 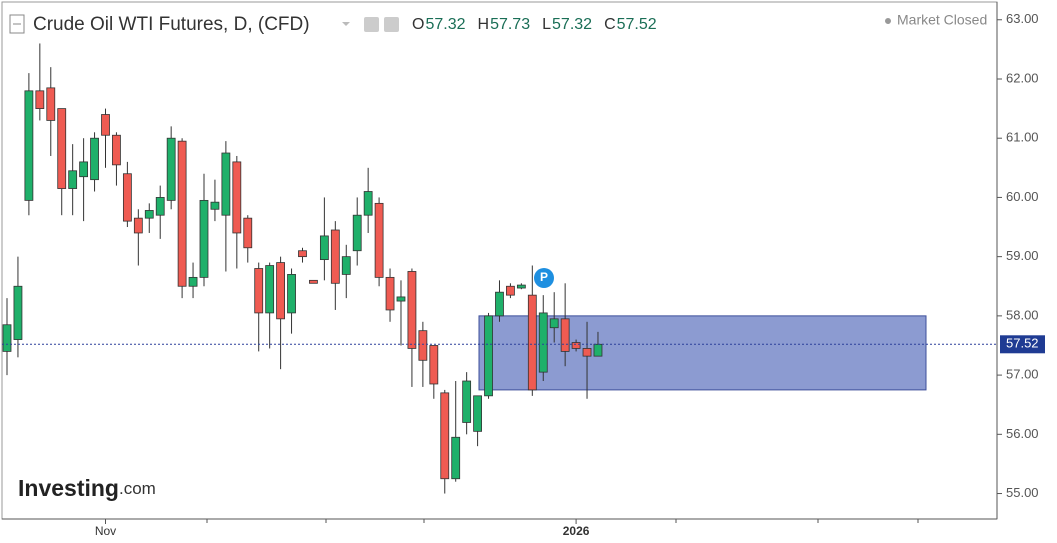 What do you see at coordinates (888, 21) in the screenshot?
I see `status-dot` at bounding box center [888, 21].